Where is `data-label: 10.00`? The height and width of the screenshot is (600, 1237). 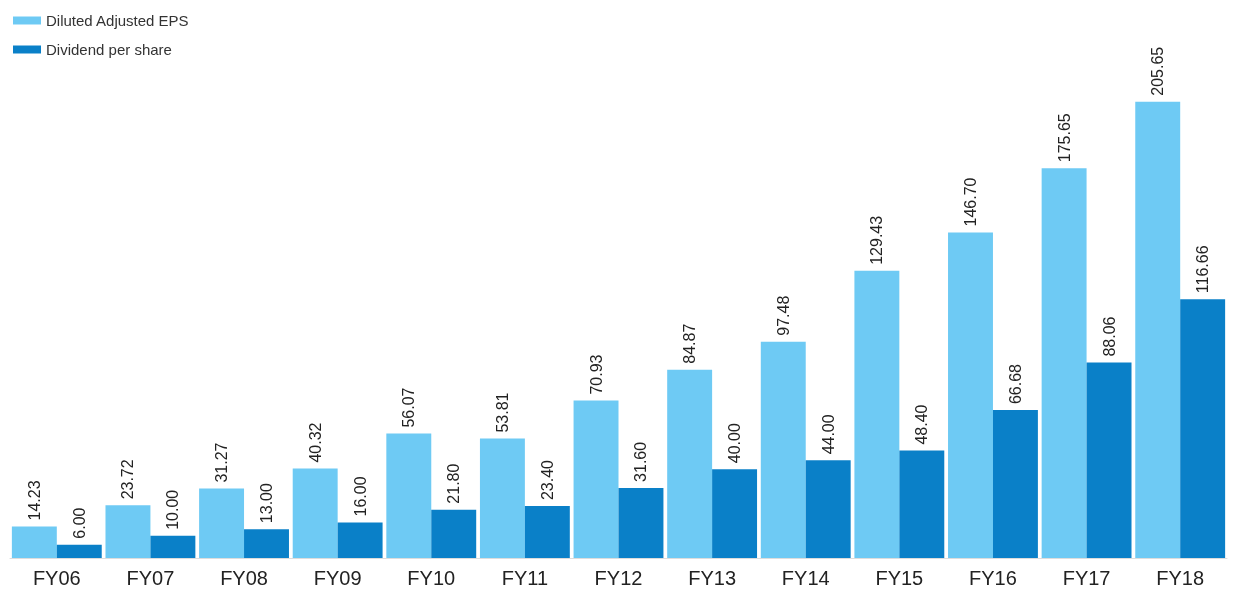
data-label: 10.00 is located at coordinates (173, 509).